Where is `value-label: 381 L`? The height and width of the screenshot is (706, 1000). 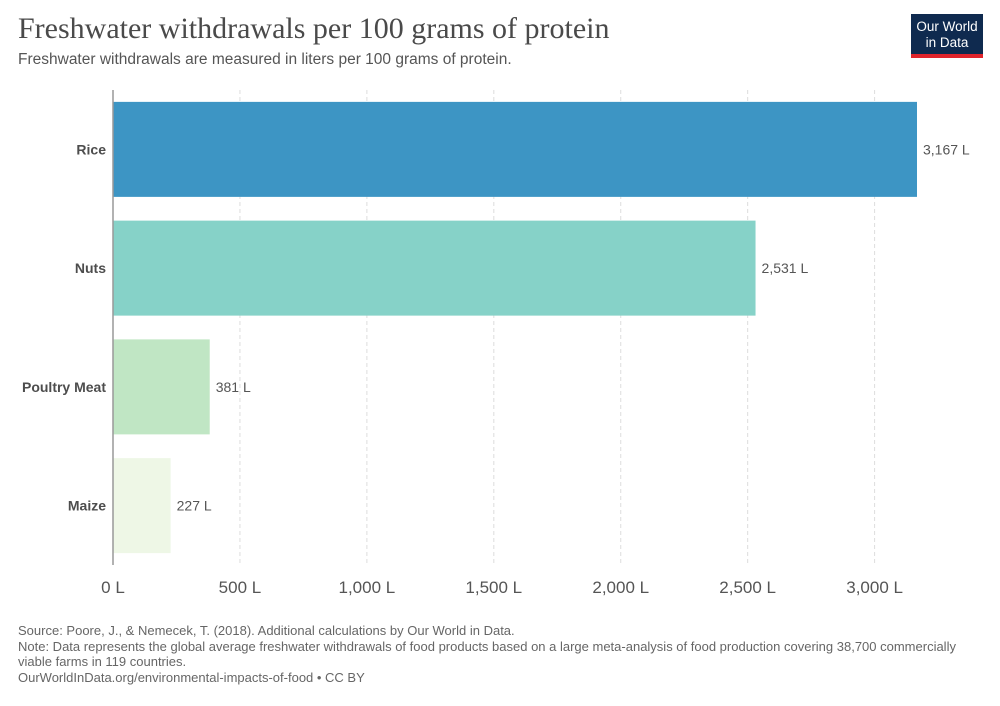
value-label: 381 L is located at coordinates (233, 387).